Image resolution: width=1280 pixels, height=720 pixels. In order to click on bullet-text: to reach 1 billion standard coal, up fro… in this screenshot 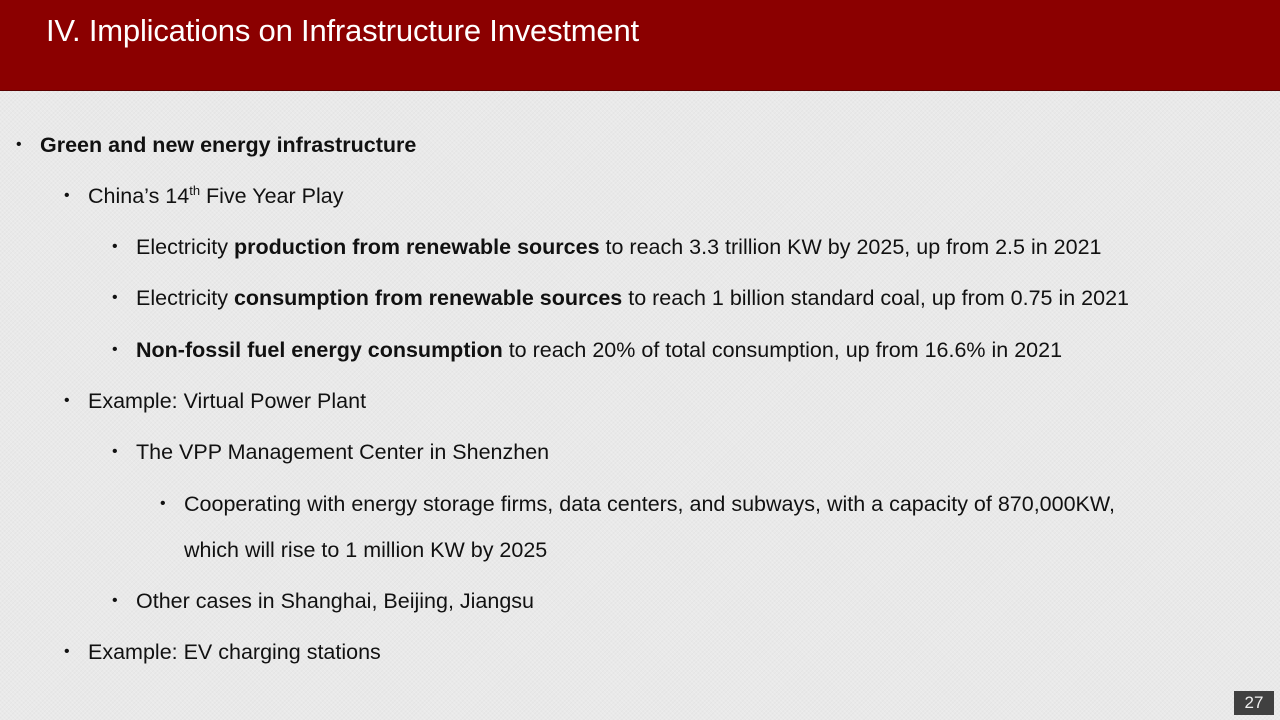, I will do `click(876, 298)`.